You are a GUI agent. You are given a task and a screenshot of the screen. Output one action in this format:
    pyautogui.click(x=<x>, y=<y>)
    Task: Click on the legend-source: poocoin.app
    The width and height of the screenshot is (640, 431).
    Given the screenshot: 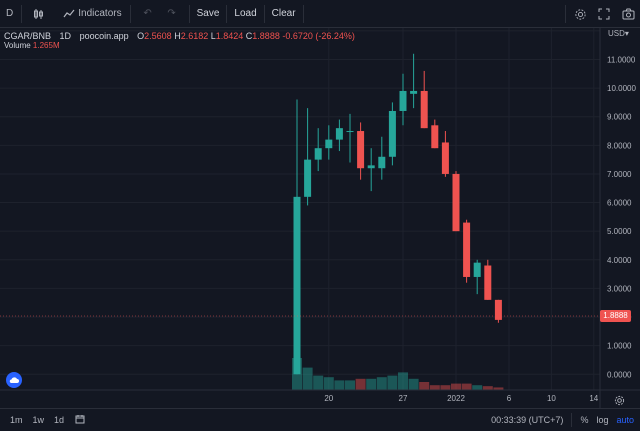 What is the action you would take?
    pyautogui.click(x=104, y=36)
    